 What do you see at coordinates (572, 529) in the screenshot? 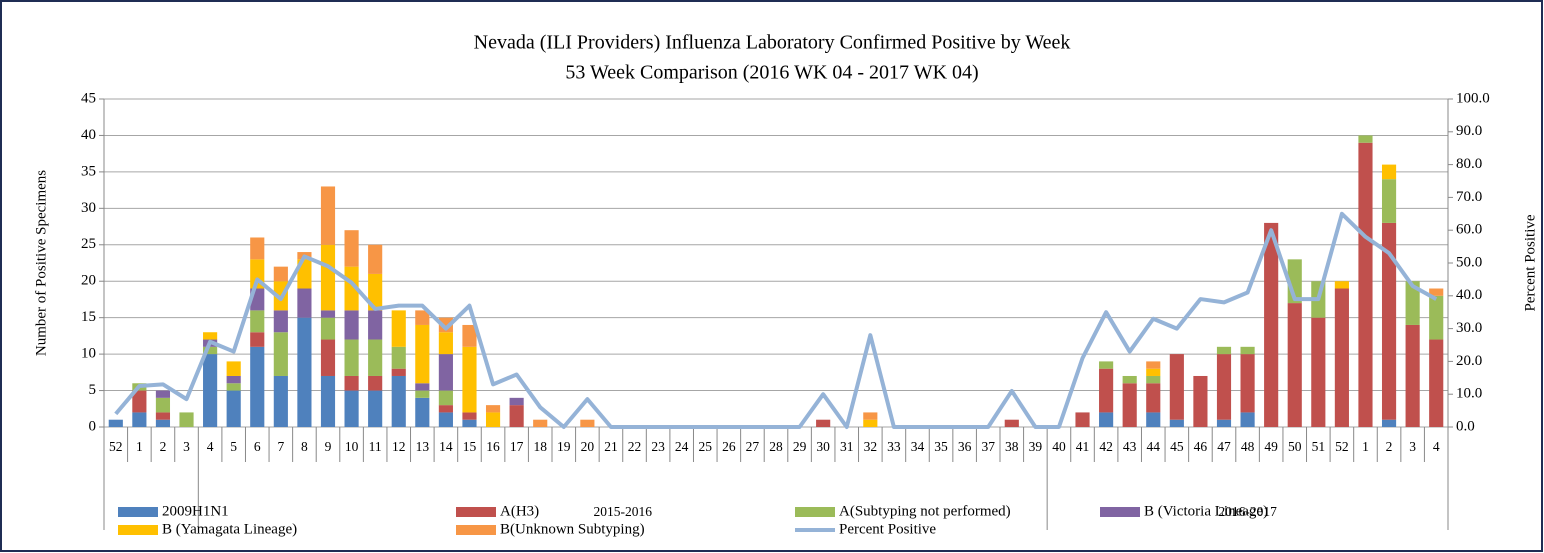
I see `legend-label: B(Unknown Subtyping)` at bounding box center [572, 529].